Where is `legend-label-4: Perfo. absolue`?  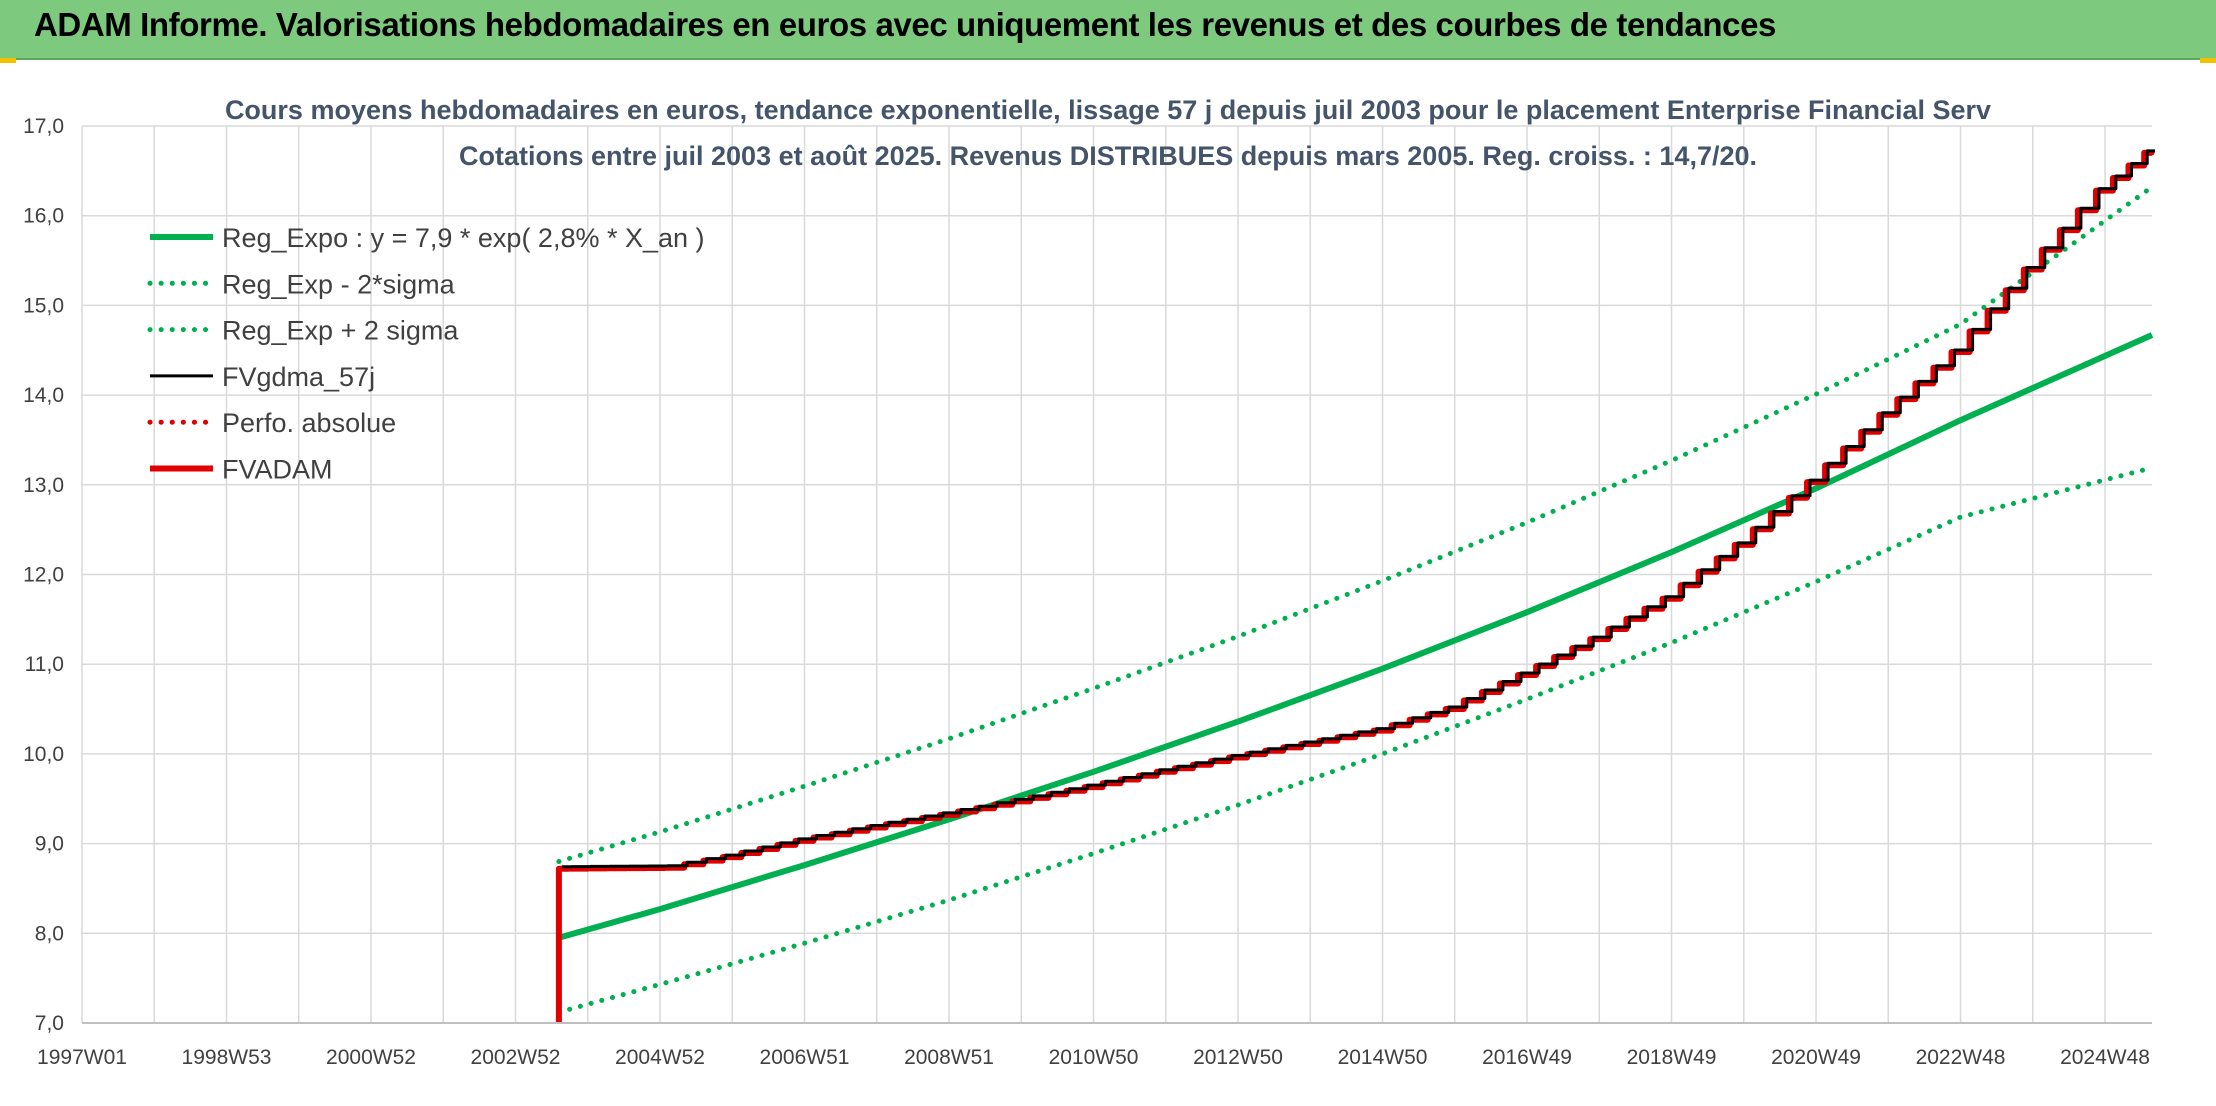
legend-label-4: Perfo. absolue is located at coordinates (309, 423).